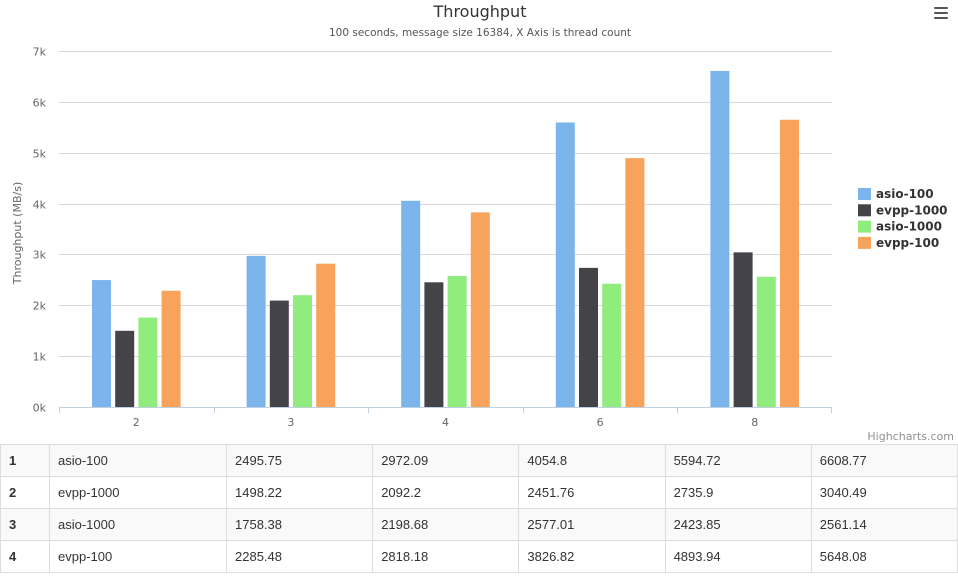 Image resolution: width=958 pixels, height=585 pixels. What do you see at coordinates (941, 14) in the screenshot?
I see `menu-icon` at bounding box center [941, 14].